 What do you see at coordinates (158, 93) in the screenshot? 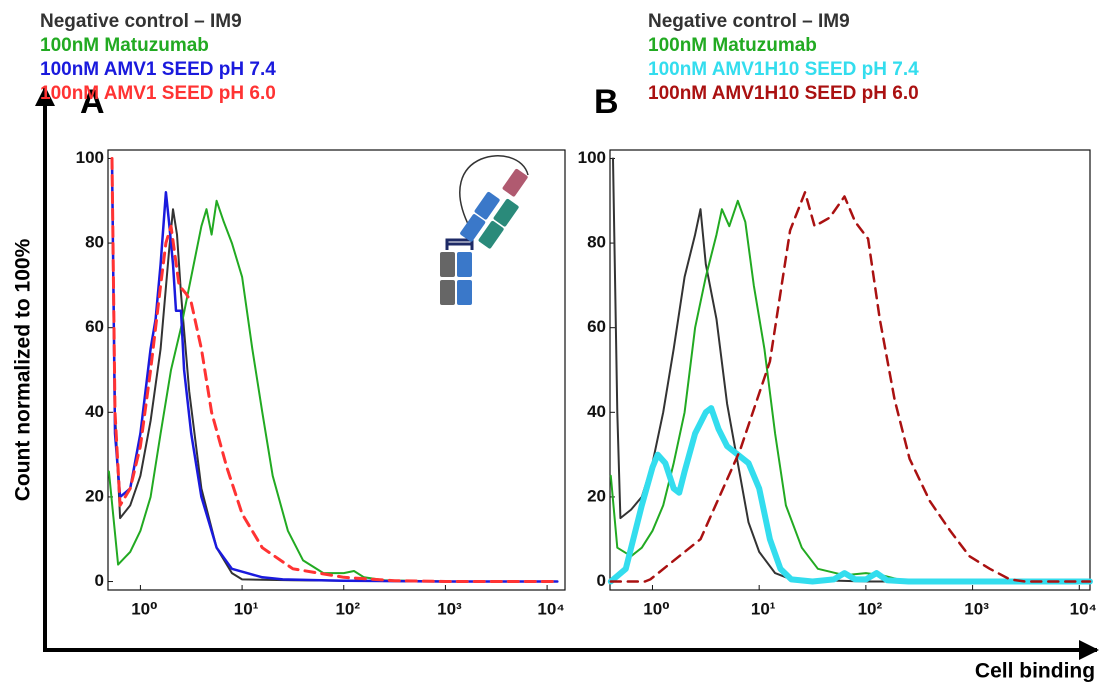
I see `legend-entry: 100nM AMV1 SEED pH 6.0` at bounding box center [158, 93].